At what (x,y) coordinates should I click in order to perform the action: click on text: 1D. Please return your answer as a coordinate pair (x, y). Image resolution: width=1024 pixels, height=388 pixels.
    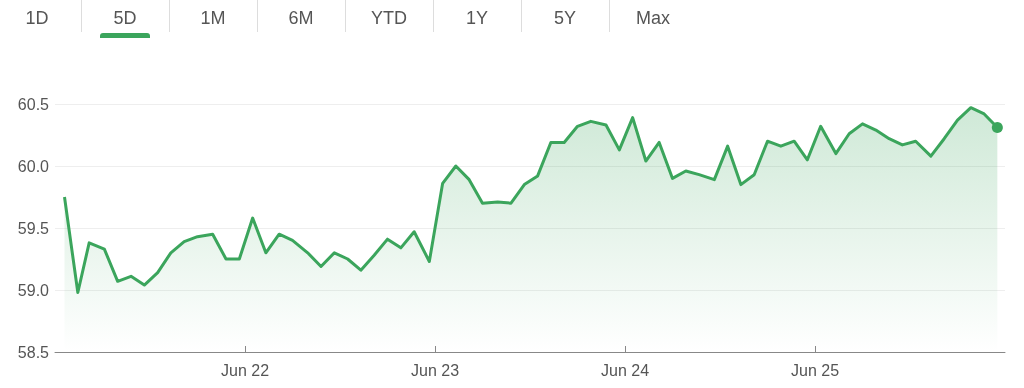
    Looking at the image, I should click on (37, 18).